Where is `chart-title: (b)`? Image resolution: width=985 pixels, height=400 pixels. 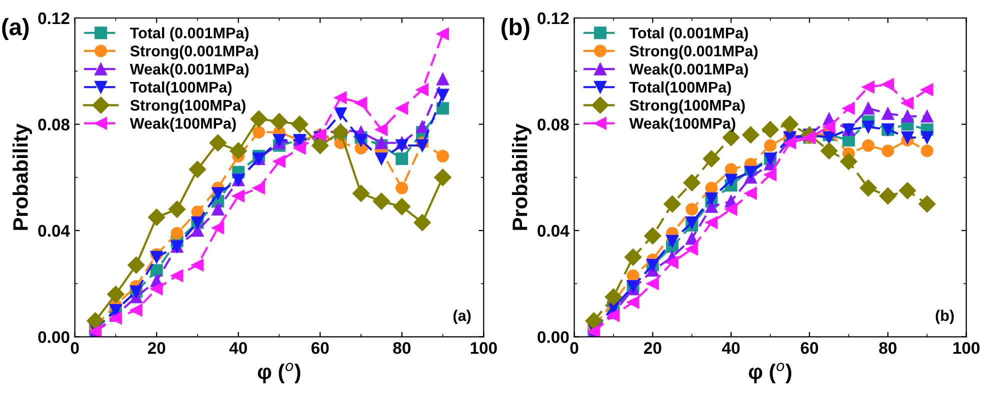
chart-title: (b) is located at coordinates (516, 29).